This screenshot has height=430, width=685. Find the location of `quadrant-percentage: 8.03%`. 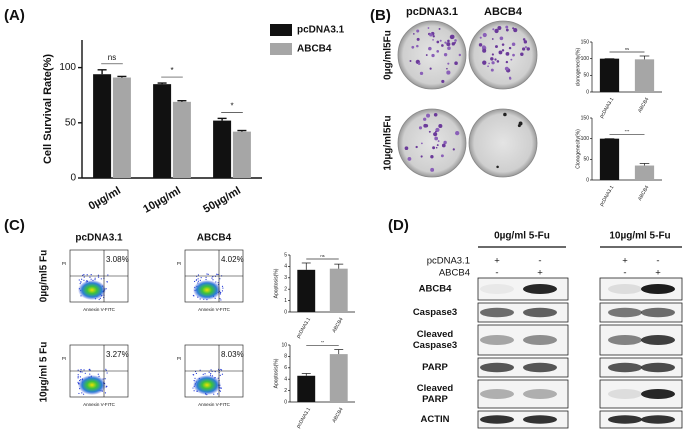

quadrant-percentage: 8.03% is located at coordinates (232, 354).